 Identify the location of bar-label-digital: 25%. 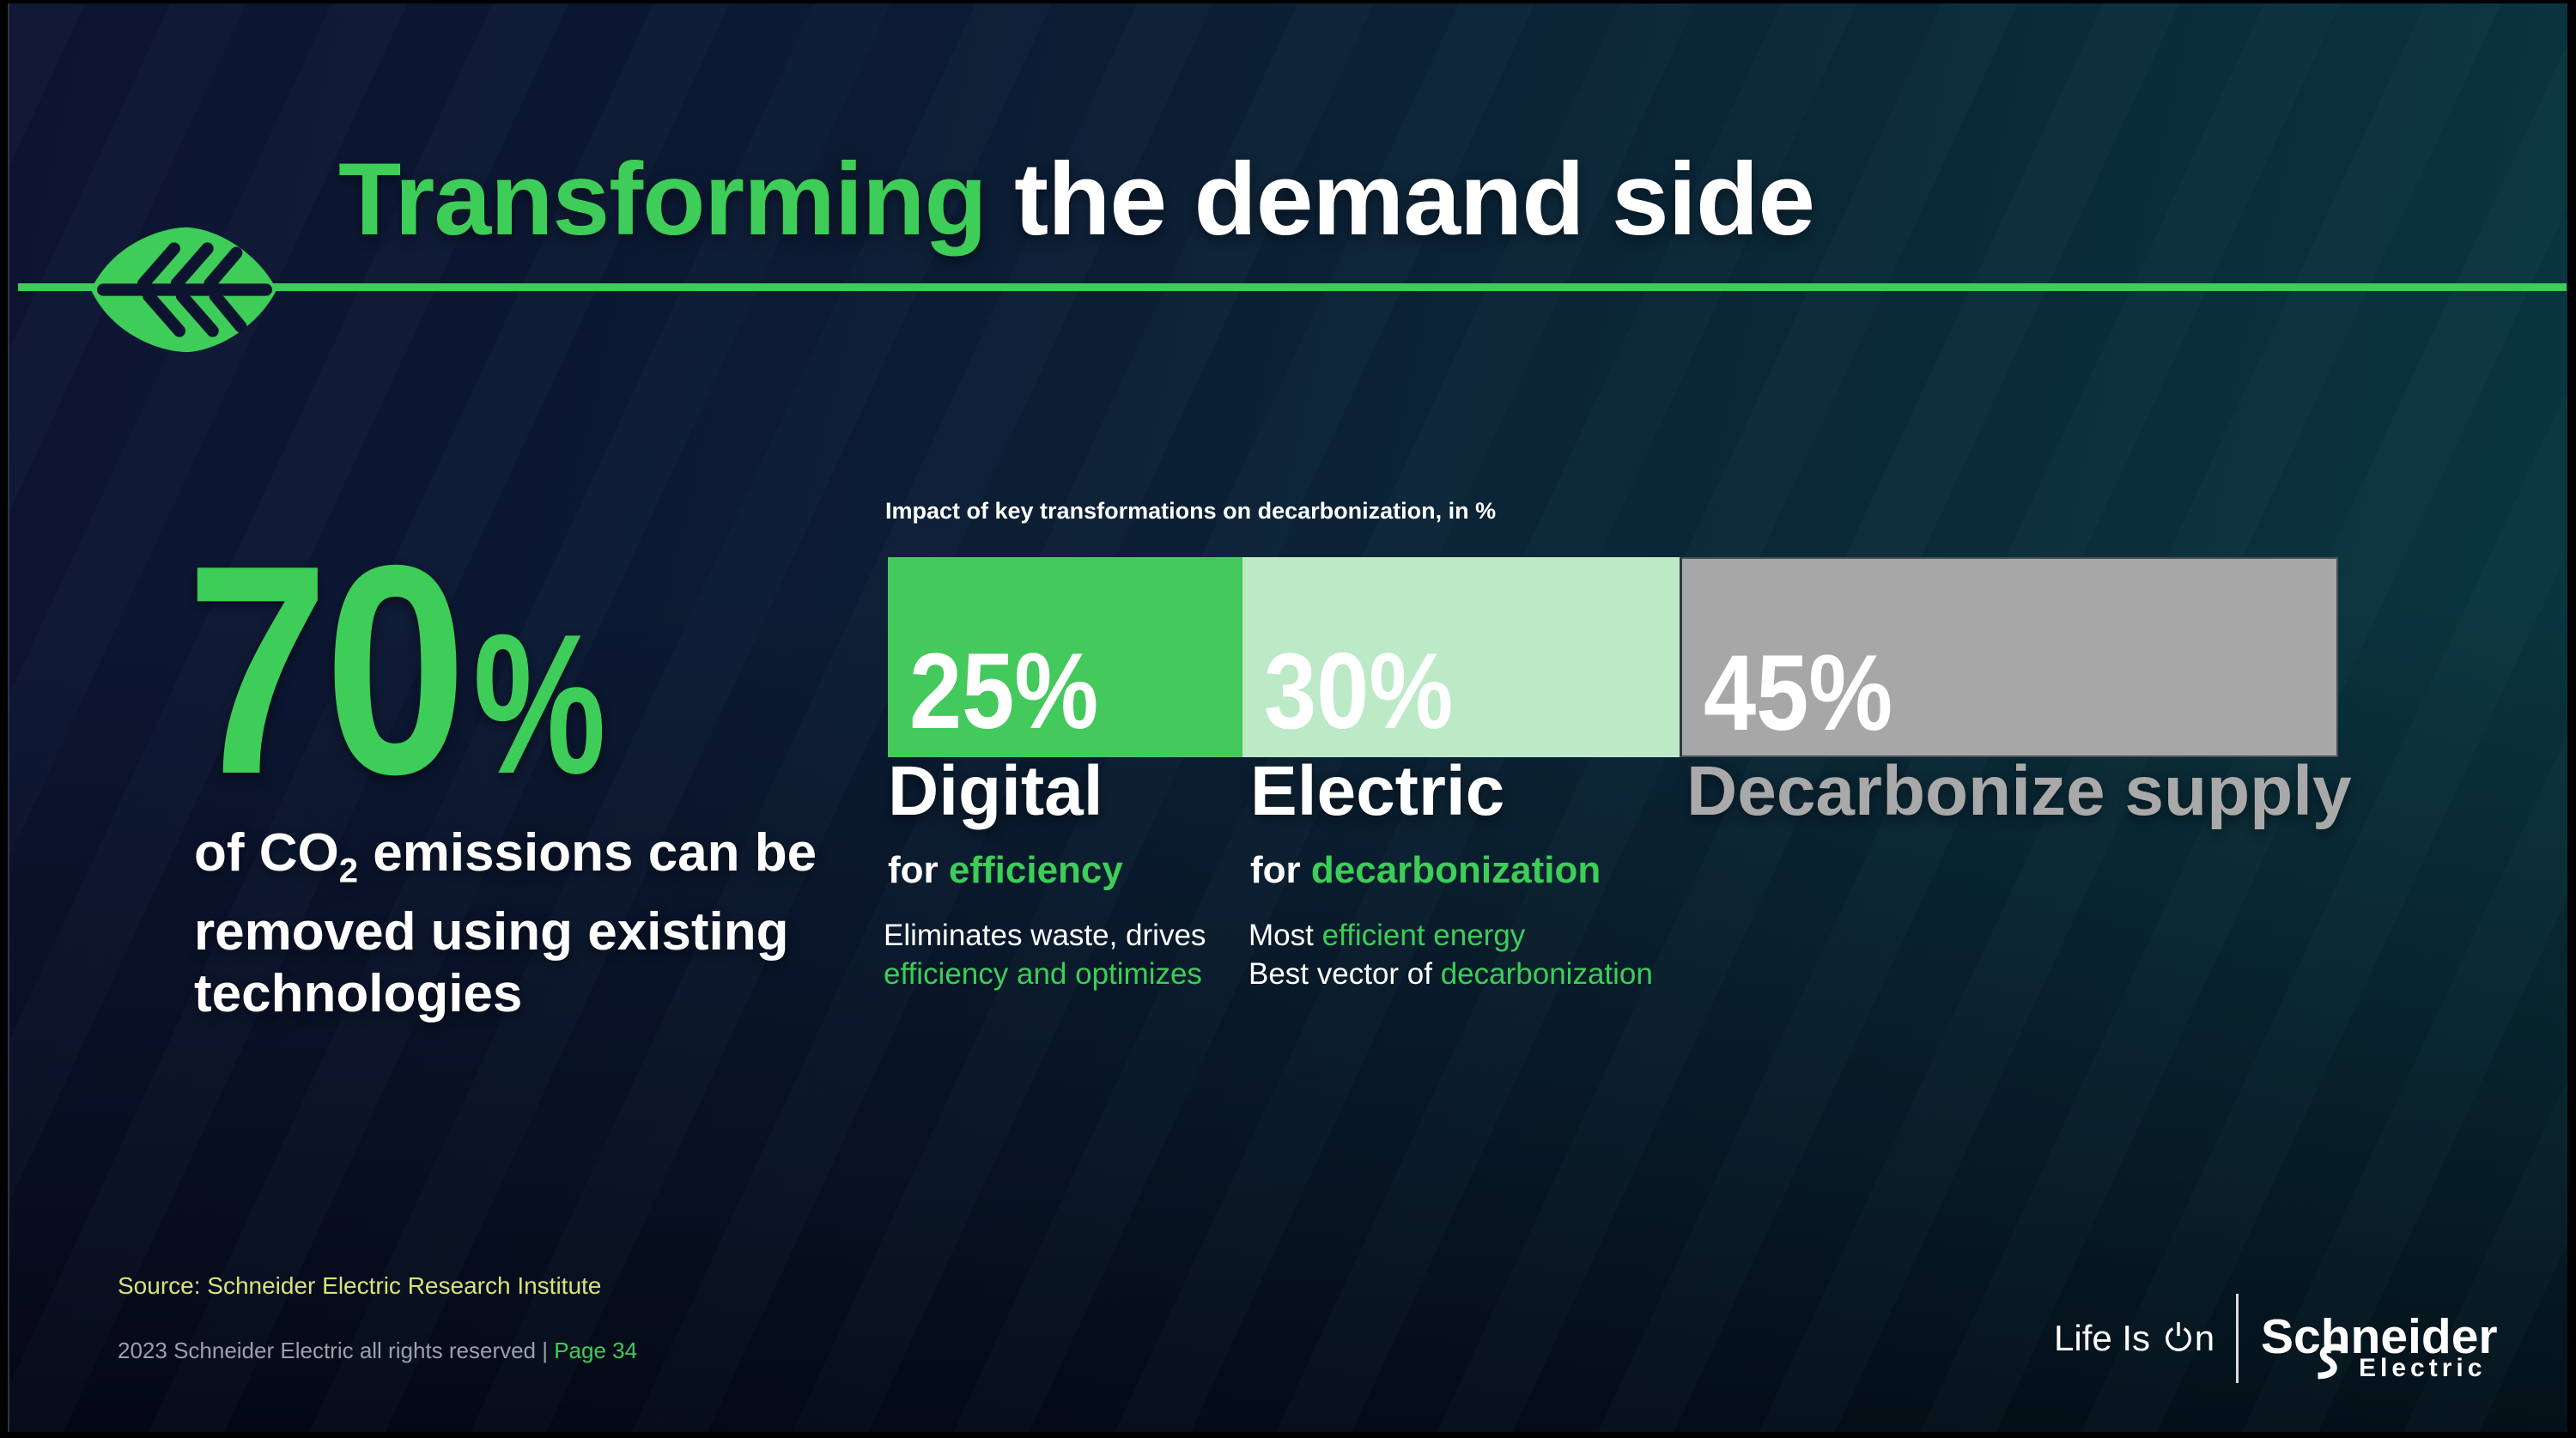
(1004, 691).